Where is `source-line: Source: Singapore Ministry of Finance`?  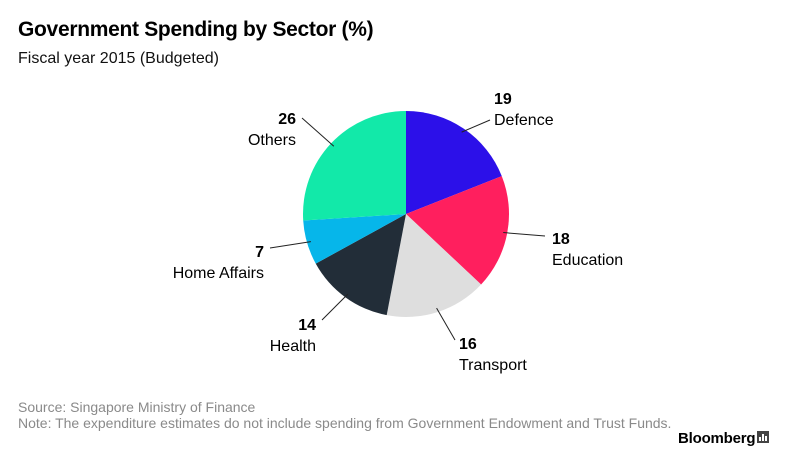
source-line: Source: Singapore Ministry of Finance is located at coordinates (137, 407).